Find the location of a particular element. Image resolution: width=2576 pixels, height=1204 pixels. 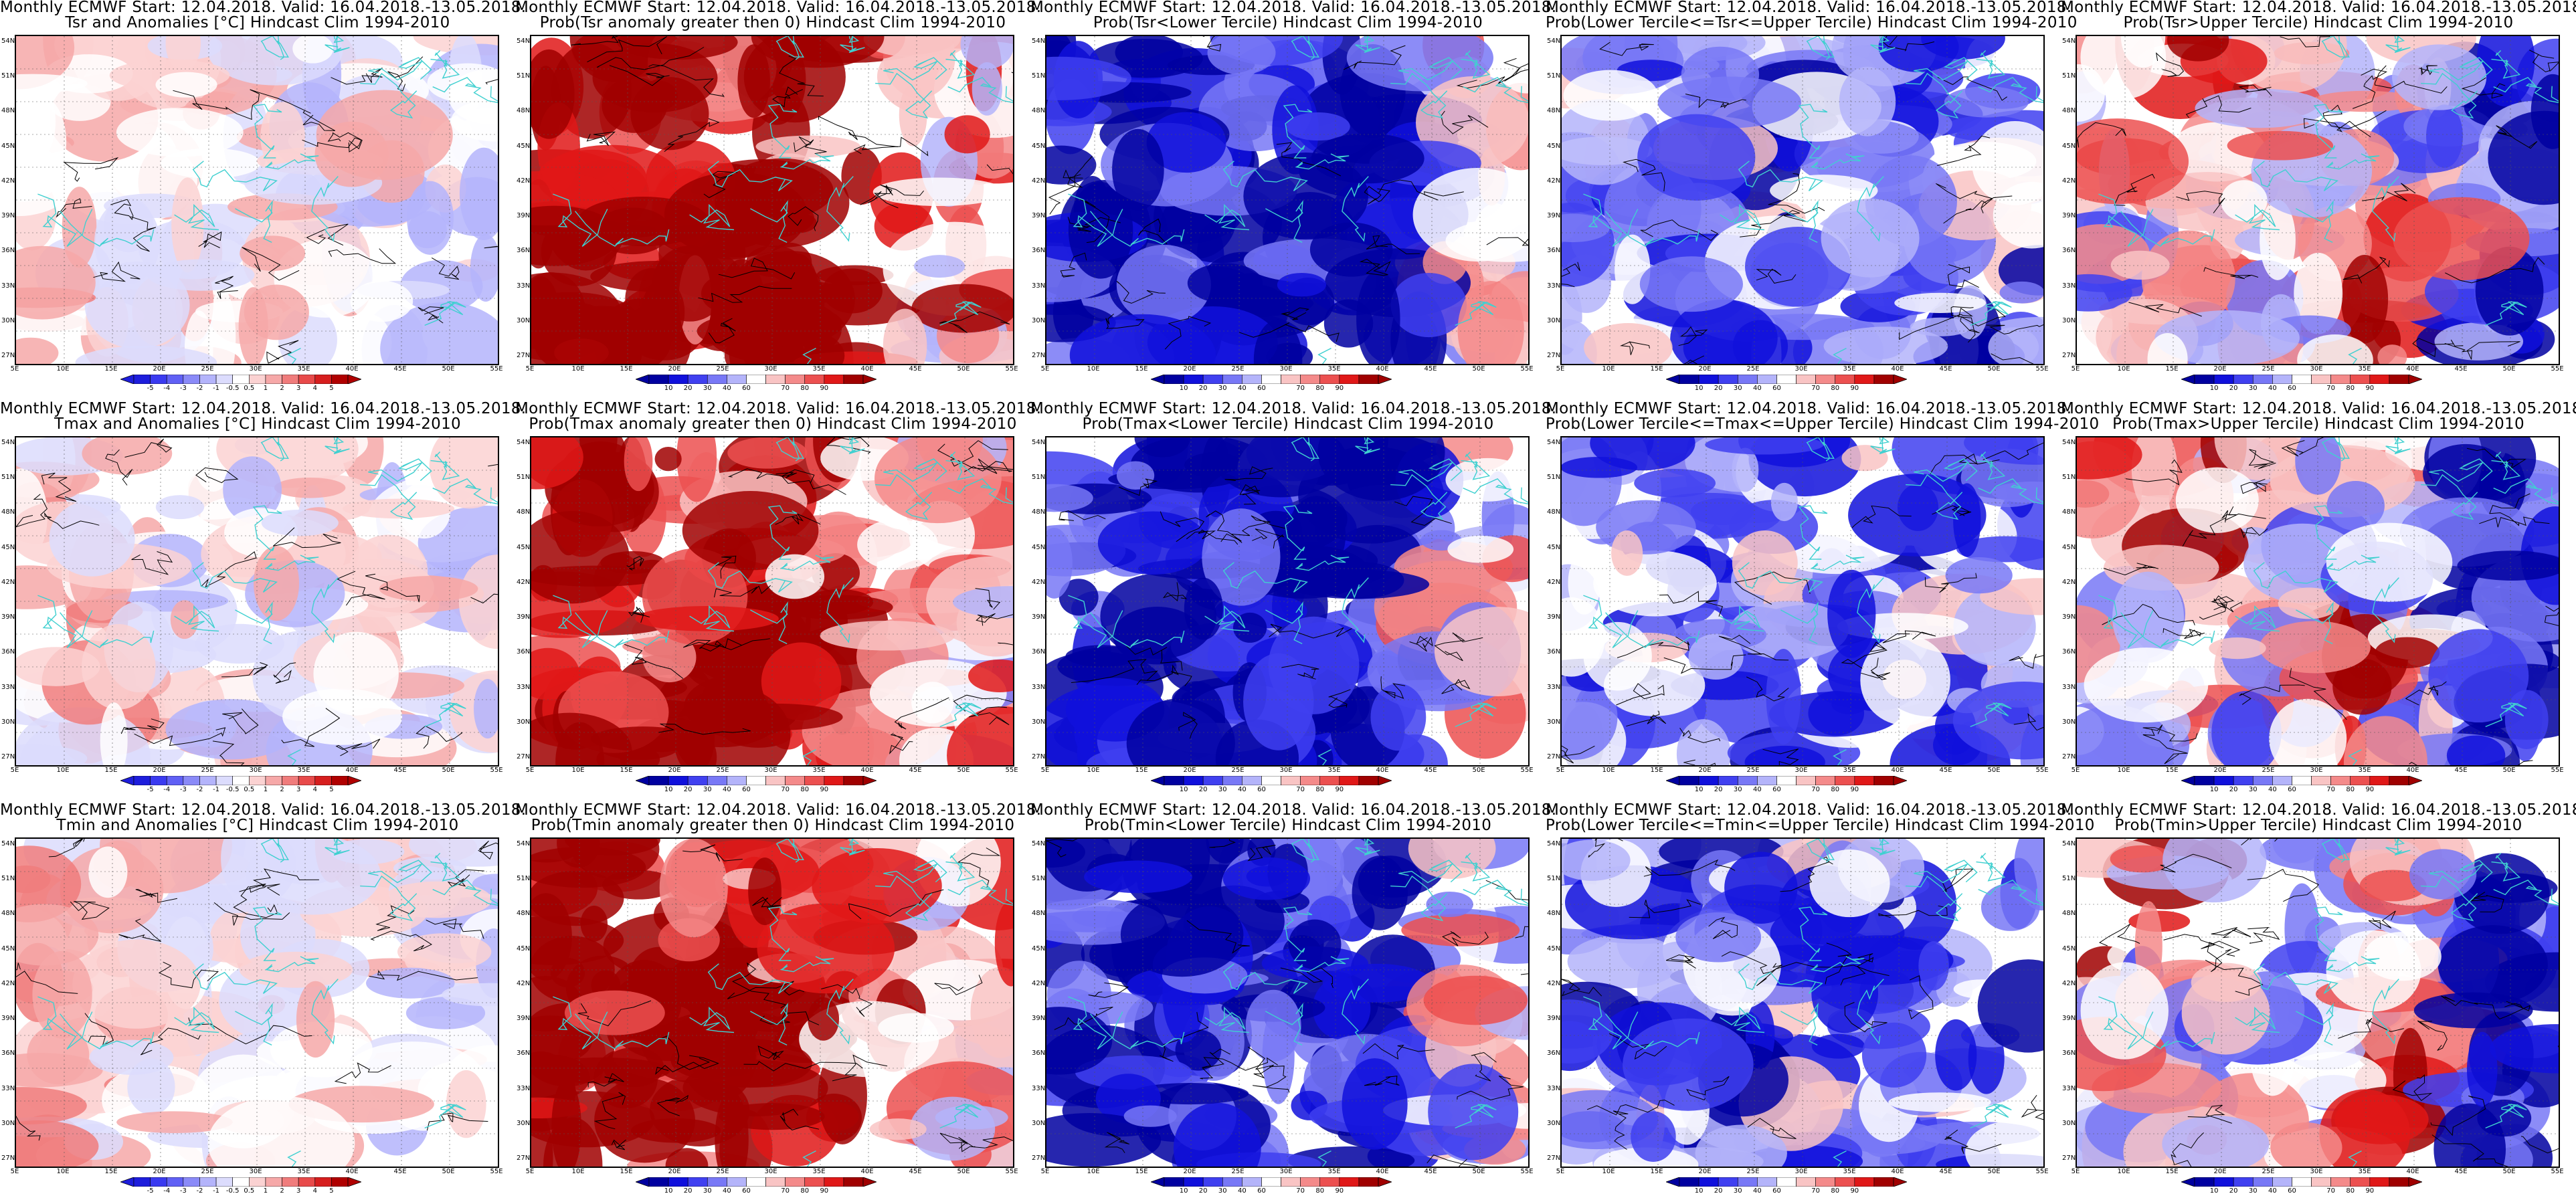

lon-tick-label: 5E is located at coordinates (530, 369).